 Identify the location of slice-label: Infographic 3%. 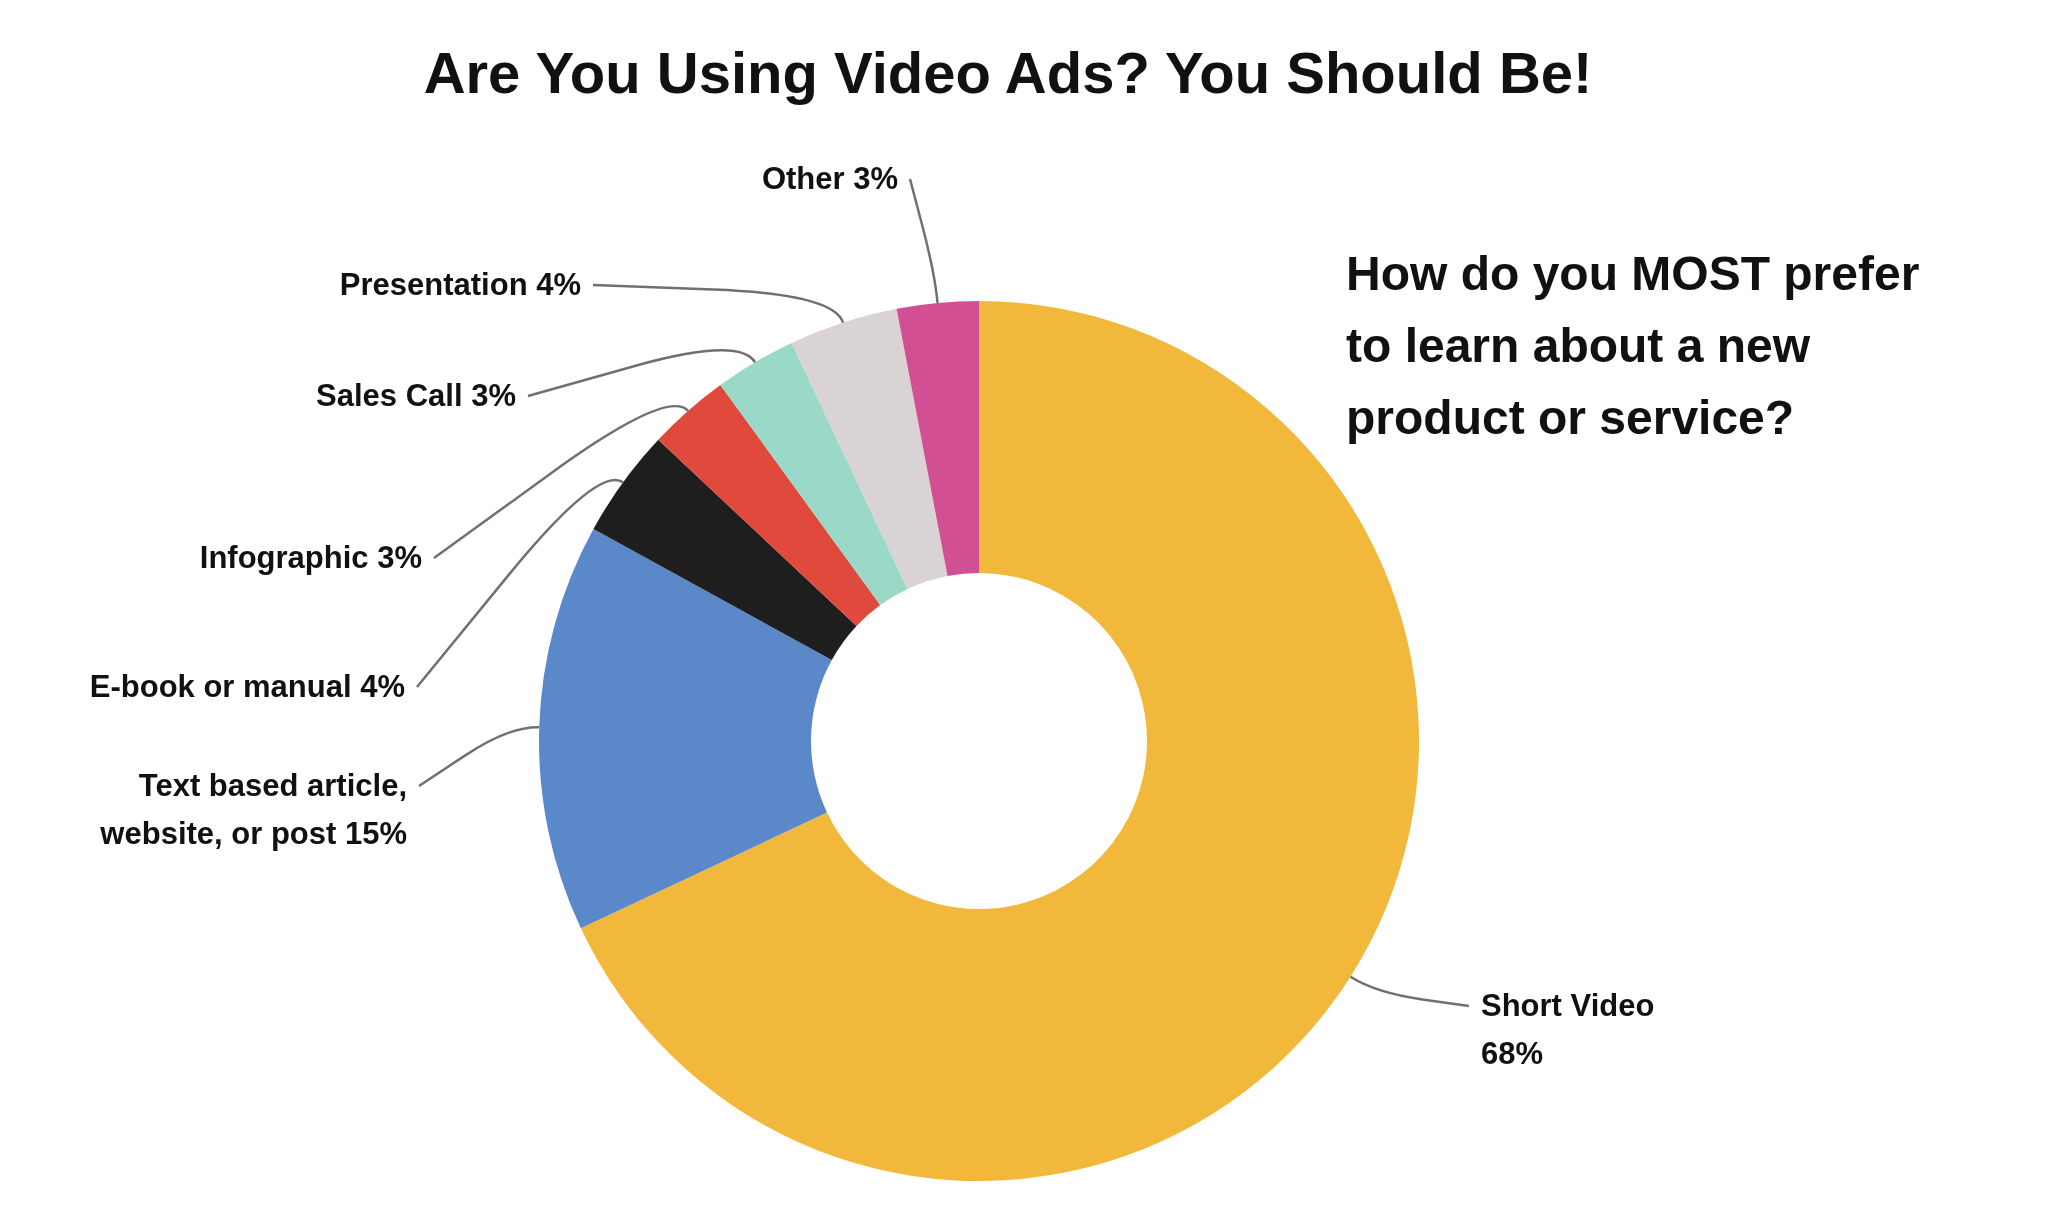
(310, 557).